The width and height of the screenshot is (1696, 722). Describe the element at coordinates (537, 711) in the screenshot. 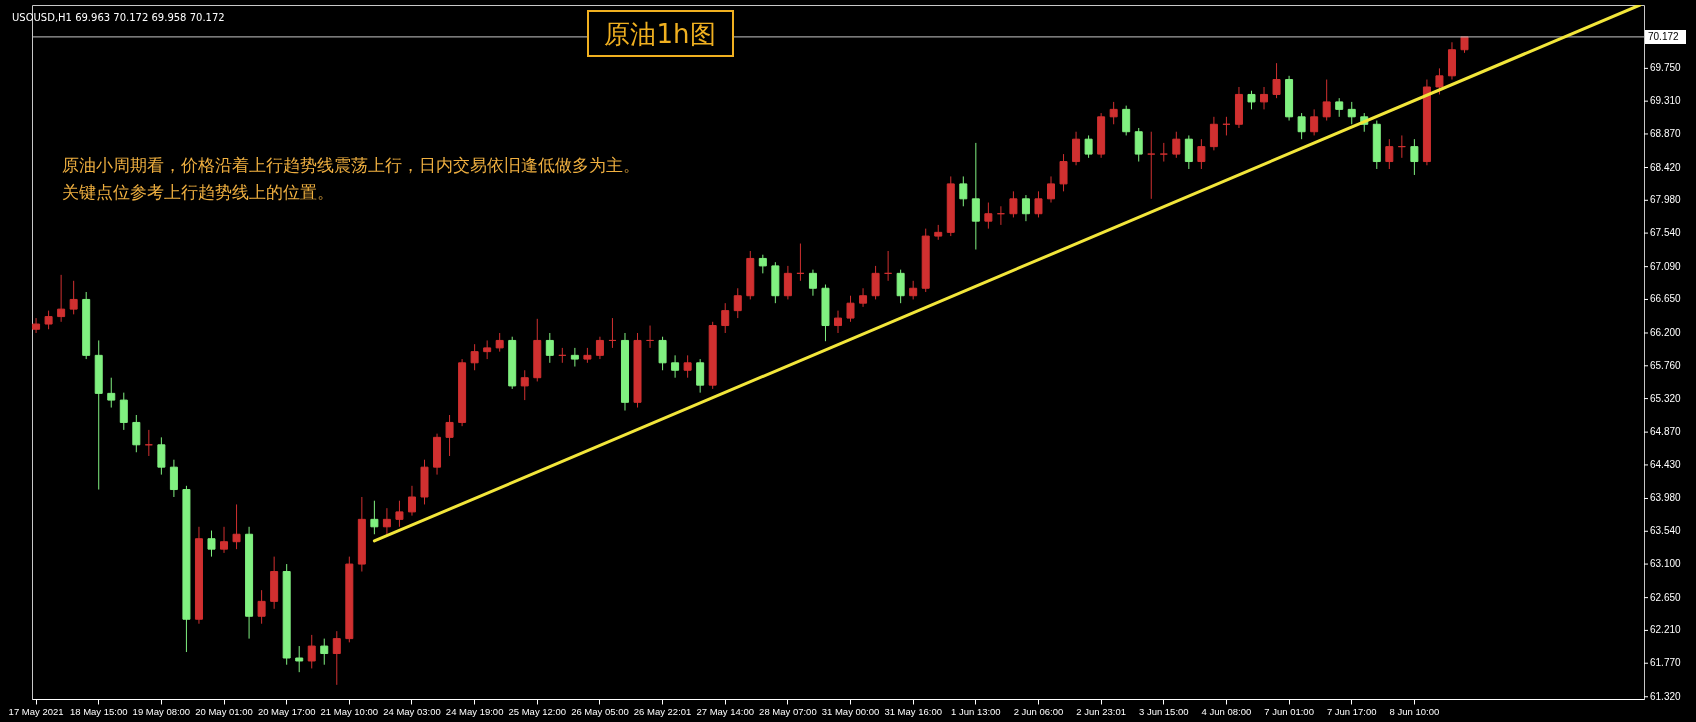

I see `x-tick-label: 25 May 12:00` at that location.